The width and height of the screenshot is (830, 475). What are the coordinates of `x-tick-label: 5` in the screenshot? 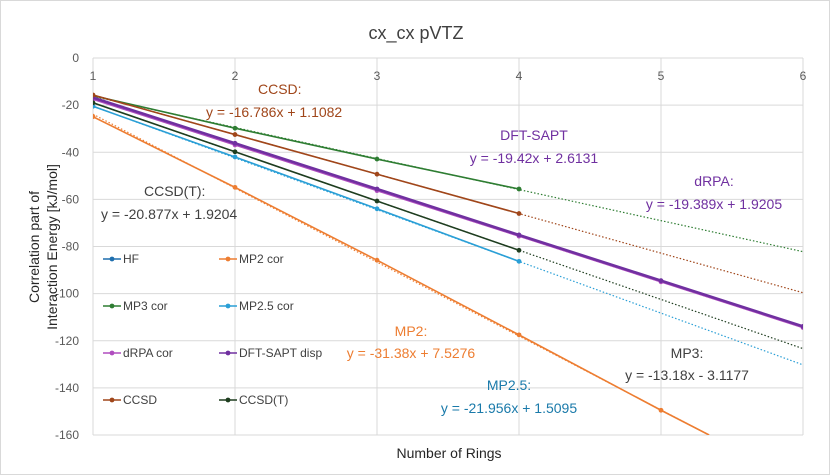 It's located at (661, 76).